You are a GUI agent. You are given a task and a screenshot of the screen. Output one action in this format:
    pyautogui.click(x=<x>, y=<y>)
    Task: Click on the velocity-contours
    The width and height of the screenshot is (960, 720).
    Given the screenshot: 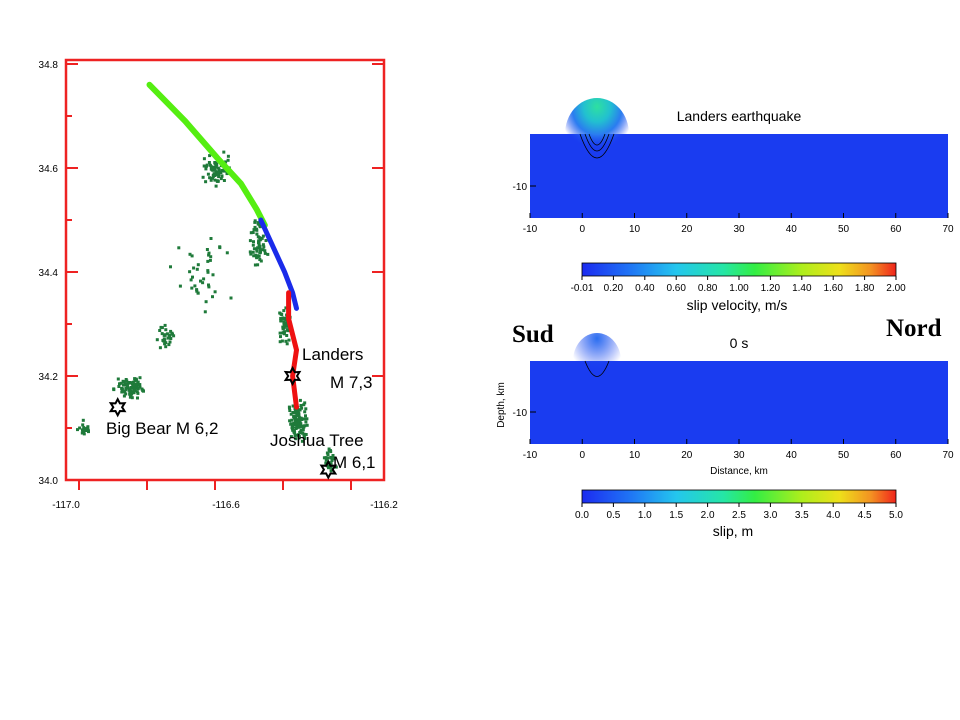 What is the action you would take?
    pyautogui.click(x=597, y=146)
    